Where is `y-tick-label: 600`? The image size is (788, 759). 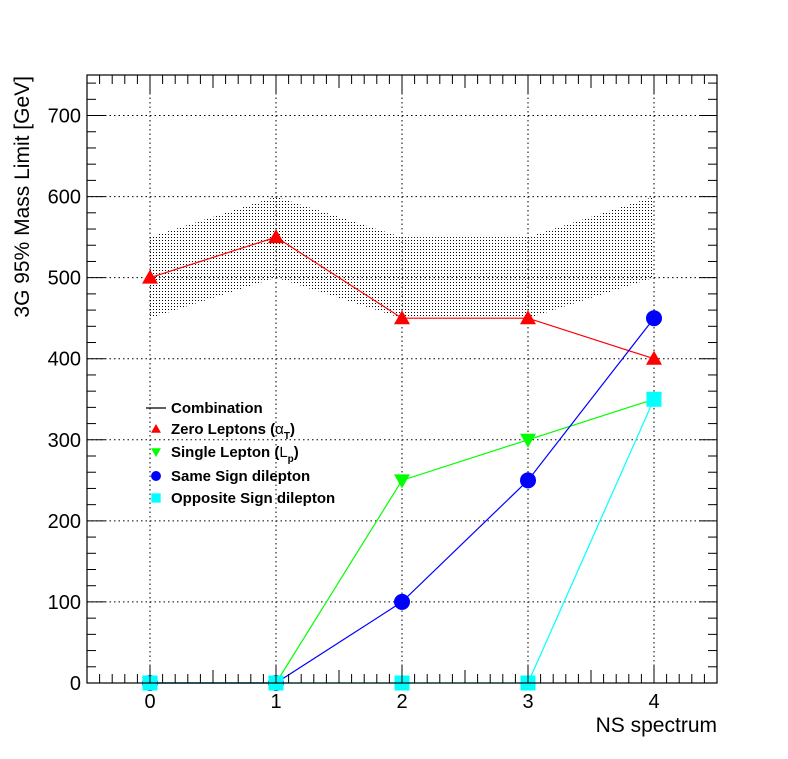 y-tick-label: 600 is located at coordinates (64, 198).